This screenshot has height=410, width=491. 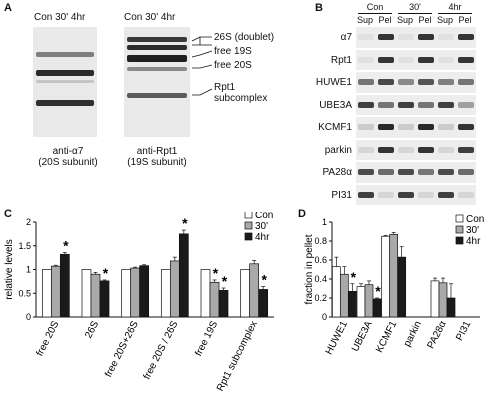 What do you see at coordinates (320, 260) in the screenshot?
I see `y-tick-label: 0.6` at bounding box center [320, 260].